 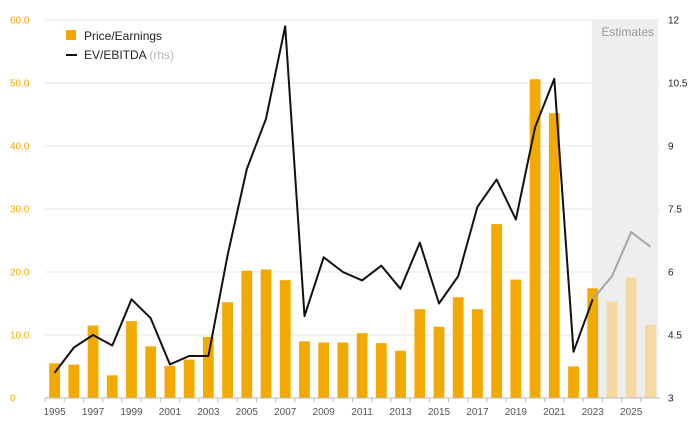 I want to click on legend-label-ev-ebitda: EV/EBITDA, so click(x=115, y=55).